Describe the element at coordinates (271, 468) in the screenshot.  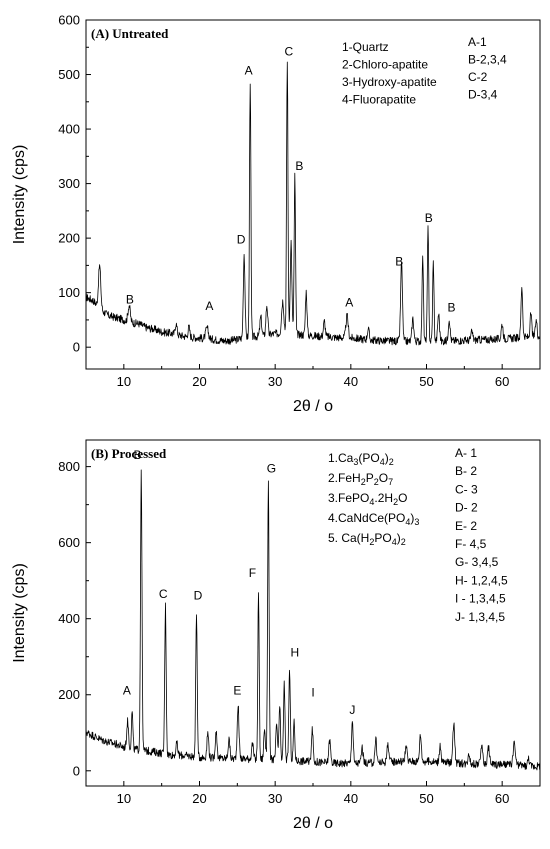
I see `peak-annotation: G` at that location.